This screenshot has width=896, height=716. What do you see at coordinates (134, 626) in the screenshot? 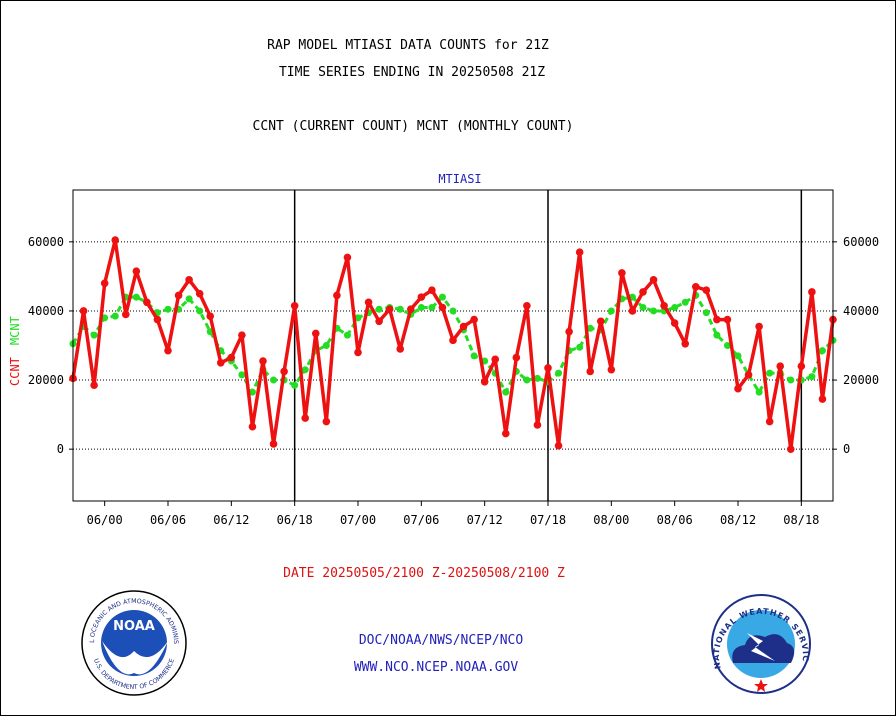
I see `noaa-logo-text: NOAA` at bounding box center [134, 626].